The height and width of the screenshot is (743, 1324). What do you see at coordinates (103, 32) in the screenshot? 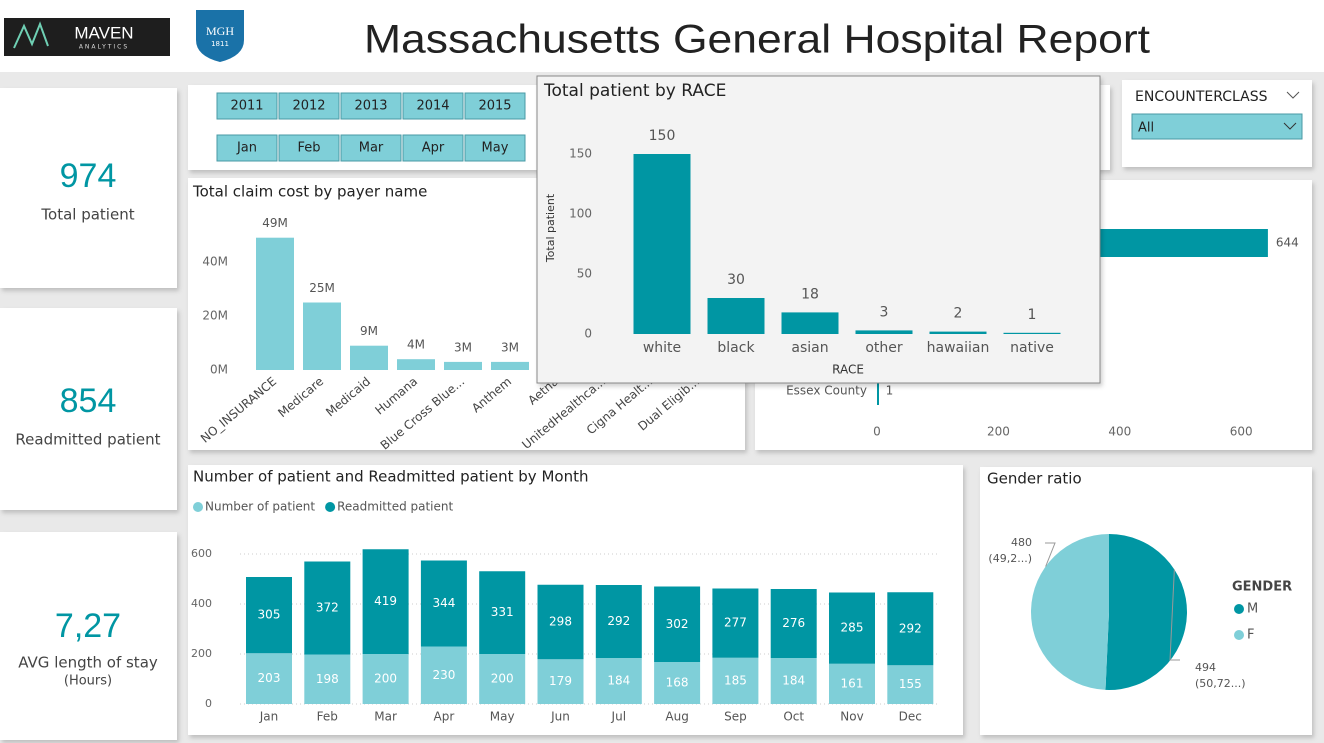
I see `maven-text: MAVEN` at bounding box center [103, 32].